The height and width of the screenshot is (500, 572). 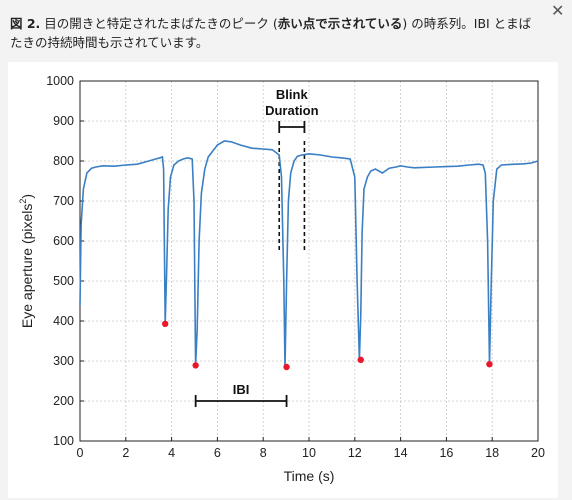 What do you see at coordinates (340, 23) in the screenshot?
I see `caption-bold-text: 赤い点で示されている` at bounding box center [340, 23].